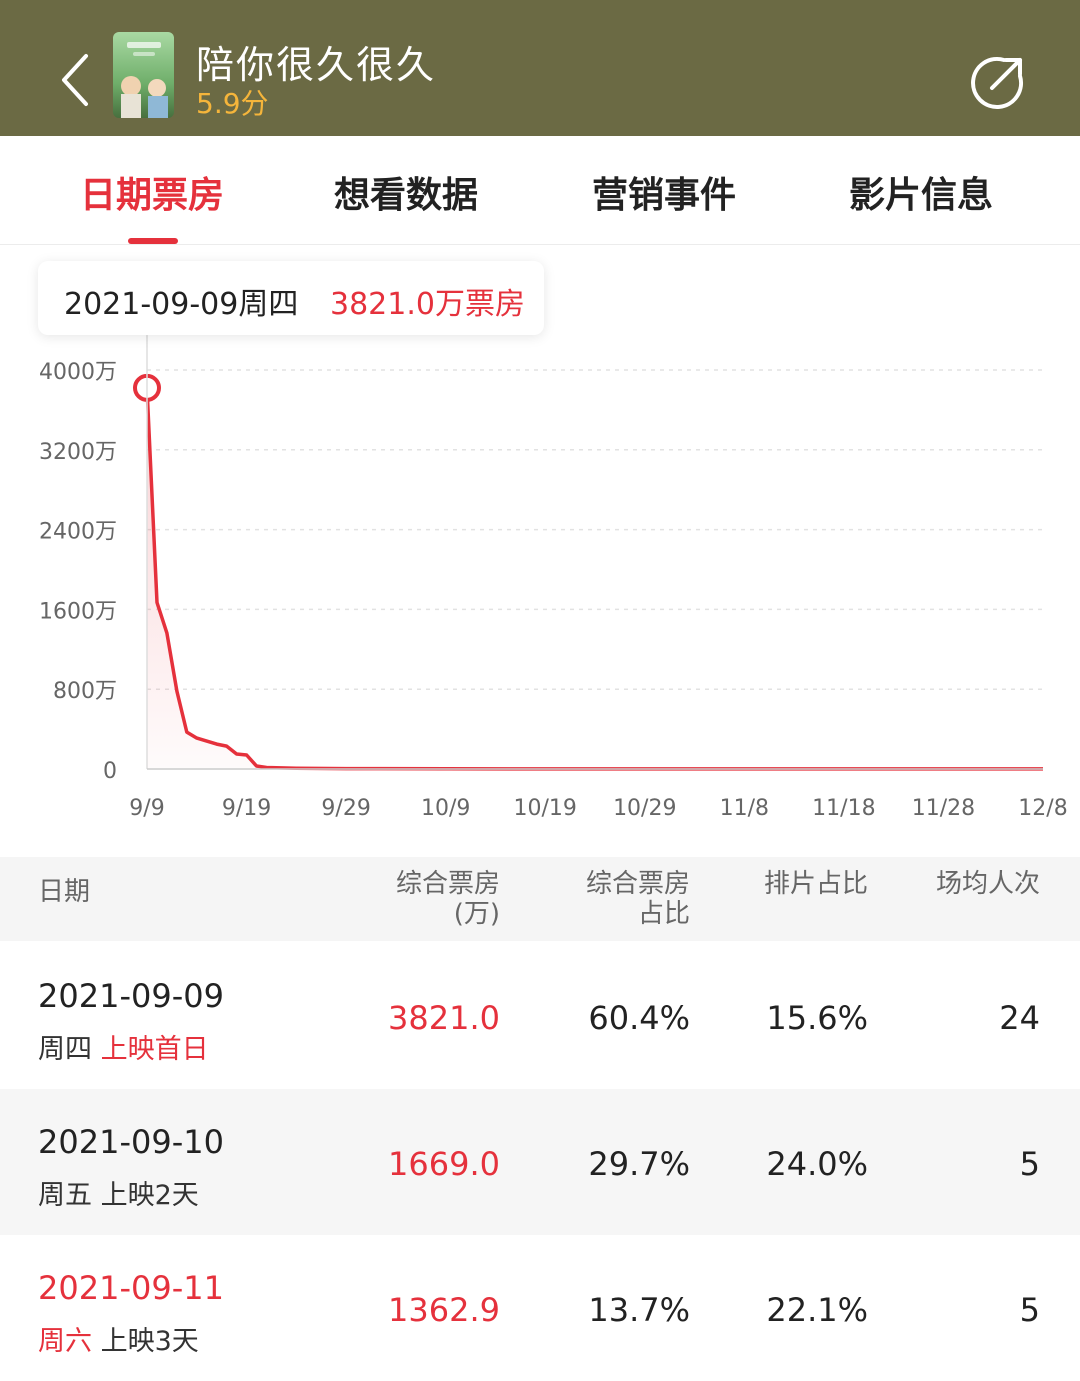  I want to click on tooltip-date: 2021-09-09周四, so click(181, 304).